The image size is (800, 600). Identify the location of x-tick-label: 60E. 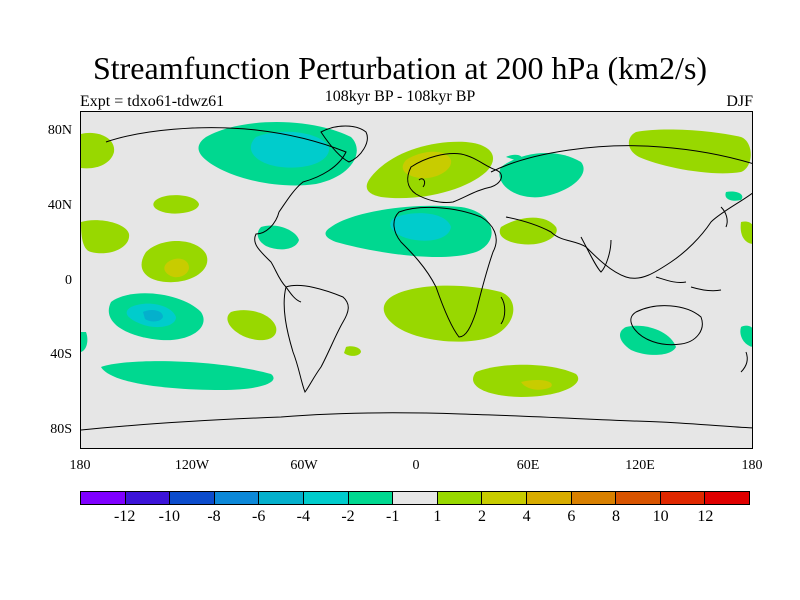
(528, 465).